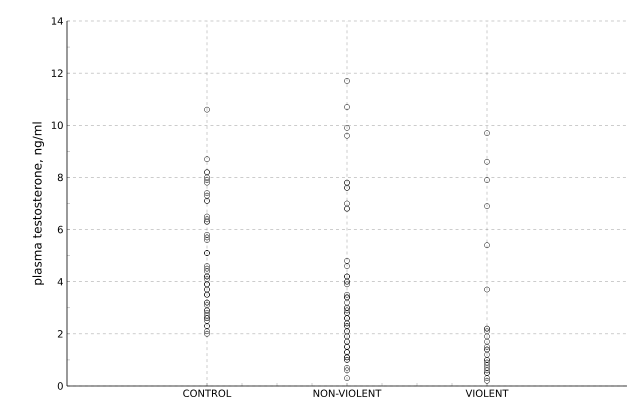 The width and height of the screenshot is (632, 409). What do you see at coordinates (60, 282) in the screenshot?
I see `y-tick-label: 4` at bounding box center [60, 282].